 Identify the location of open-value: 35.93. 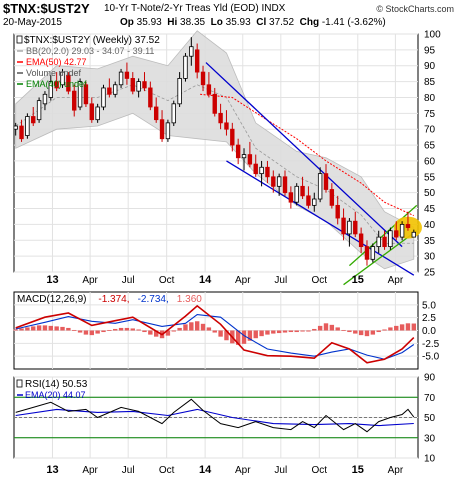
(149, 22).